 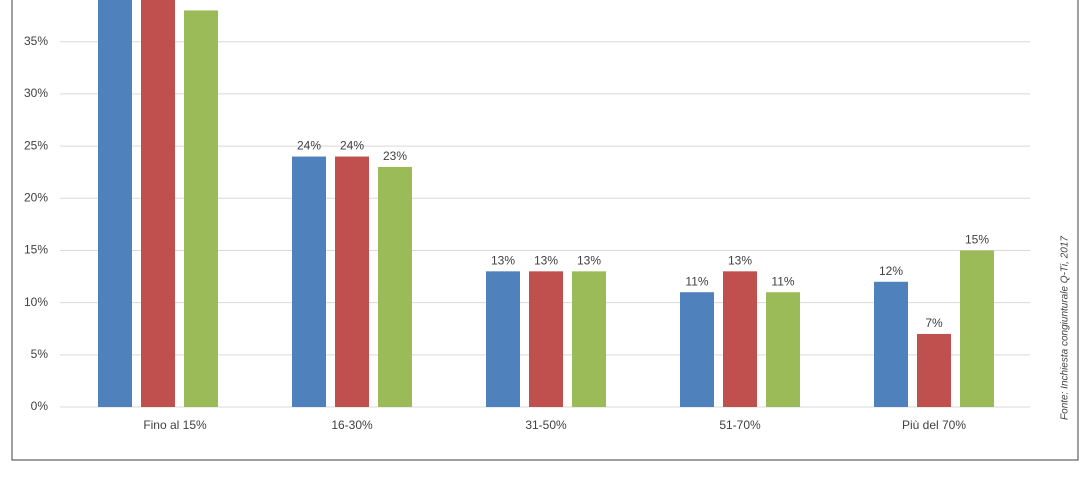 What do you see at coordinates (36, 93) in the screenshot?
I see `y-tick-label: 30%` at bounding box center [36, 93].